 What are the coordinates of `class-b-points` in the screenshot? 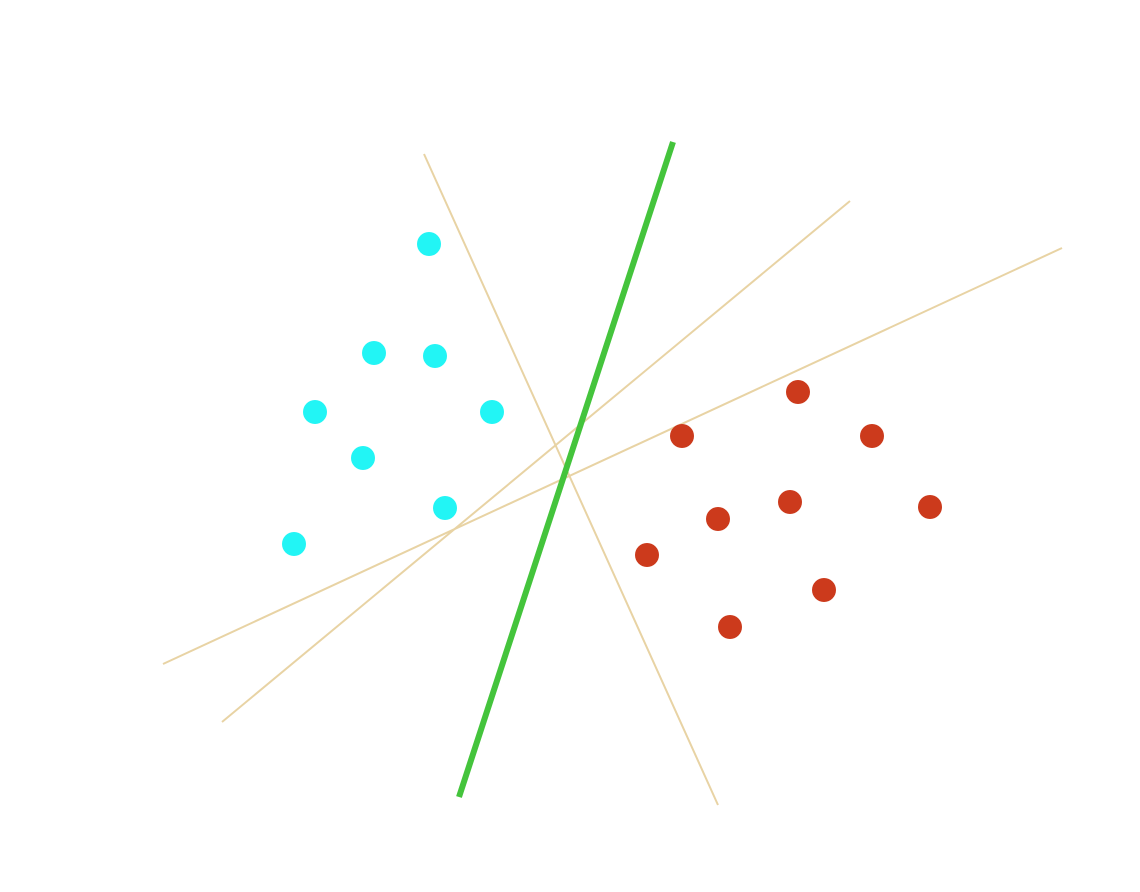 It's located at (788, 509).